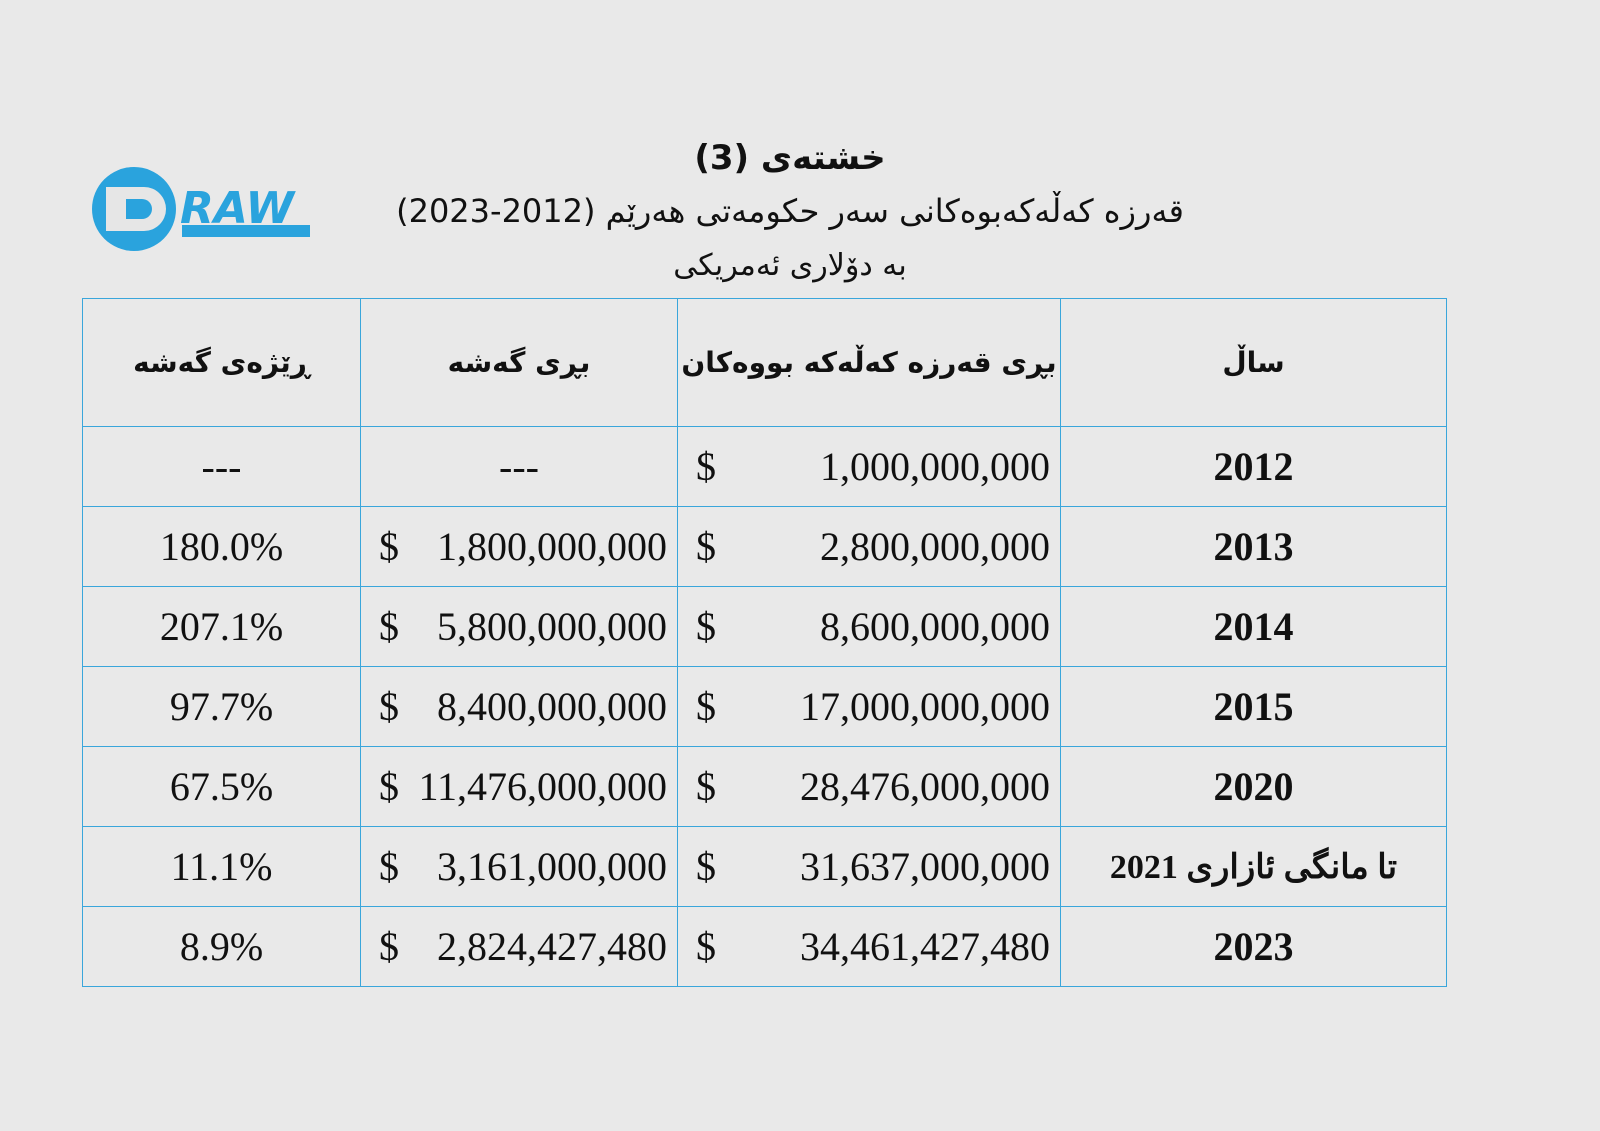  I want to click on debt-amount-cell: $34,461,427,480, so click(869, 946).